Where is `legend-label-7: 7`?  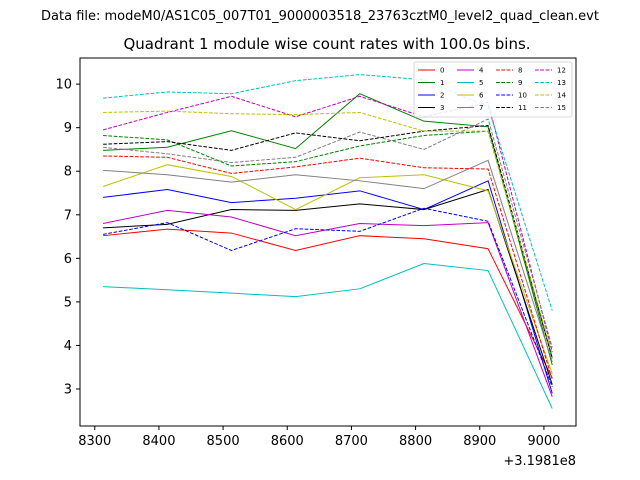 legend-label-7: 7 is located at coordinates (481, 108).